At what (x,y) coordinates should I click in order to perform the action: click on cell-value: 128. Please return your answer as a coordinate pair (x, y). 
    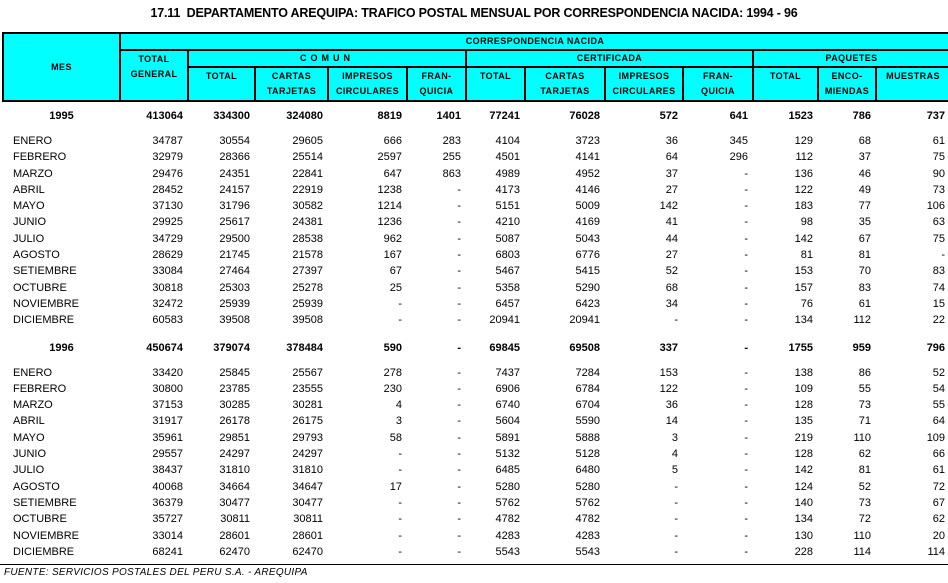
    Looking at the image, I should click on (803, 405).